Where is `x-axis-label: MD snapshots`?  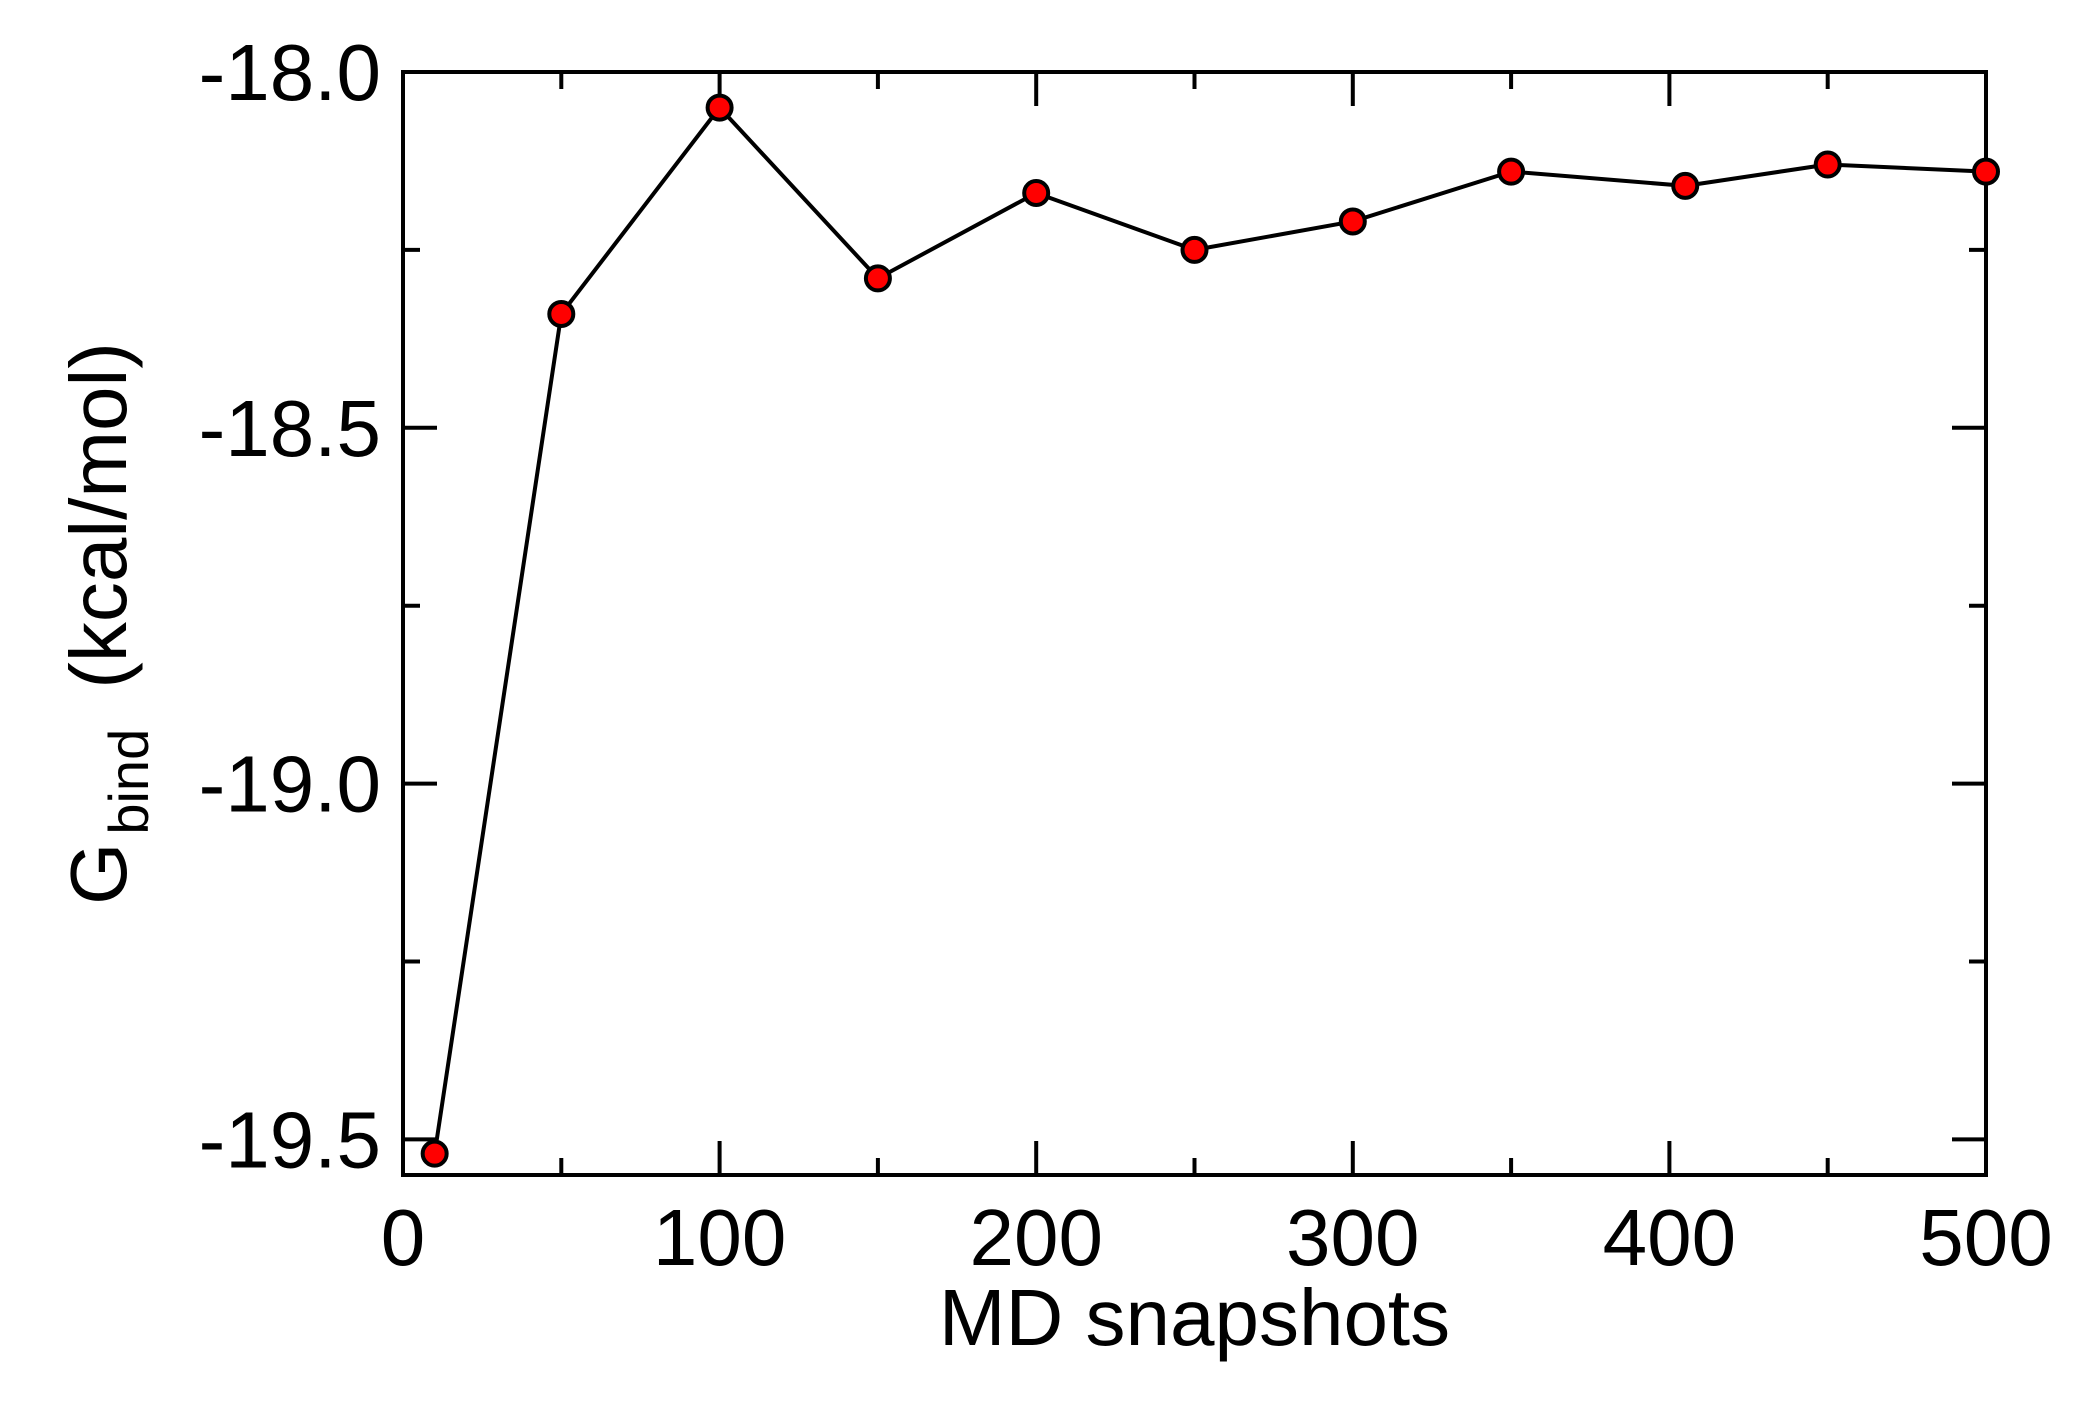
x-axis-label: MD snapshots is located at coordinates (1194, 1317).